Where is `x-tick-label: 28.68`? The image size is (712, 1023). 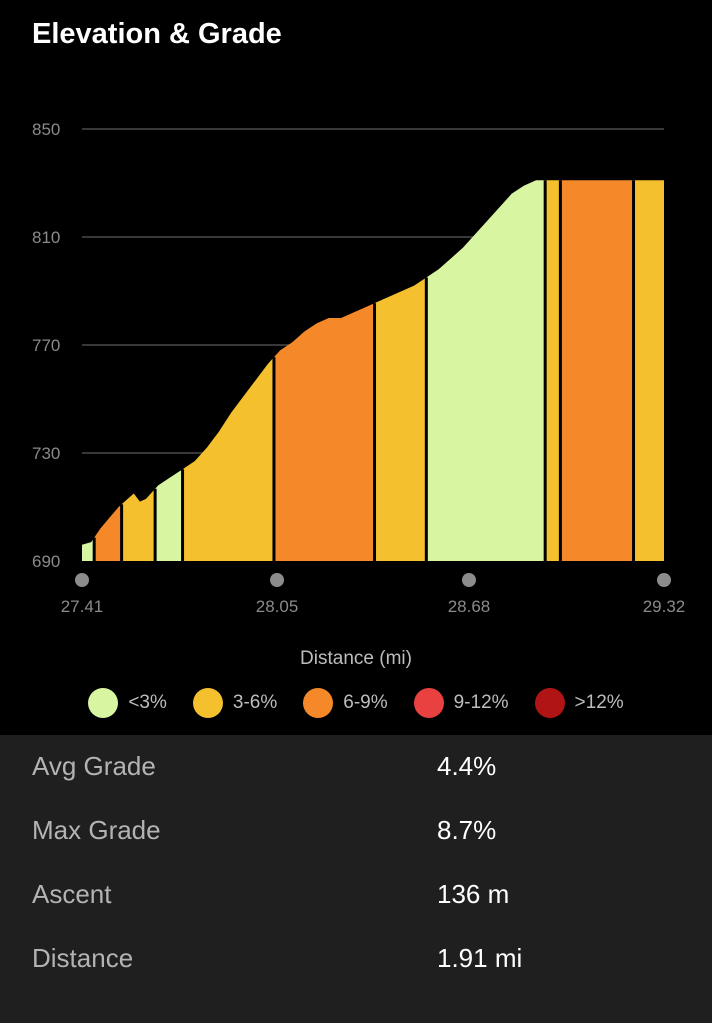 x-tick-label: 28.68 is located at coordinates (469, 606).